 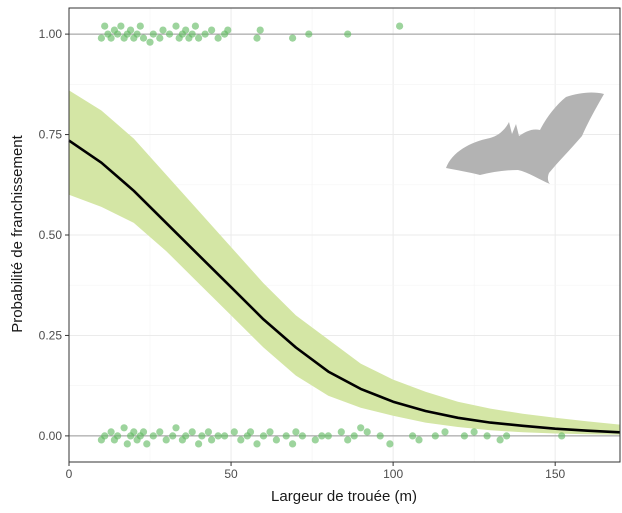 What do you see at coordinates (51, 235) in the screenshot?
I see `y-tick-label: 0.50` at bounding box center [51, 235].